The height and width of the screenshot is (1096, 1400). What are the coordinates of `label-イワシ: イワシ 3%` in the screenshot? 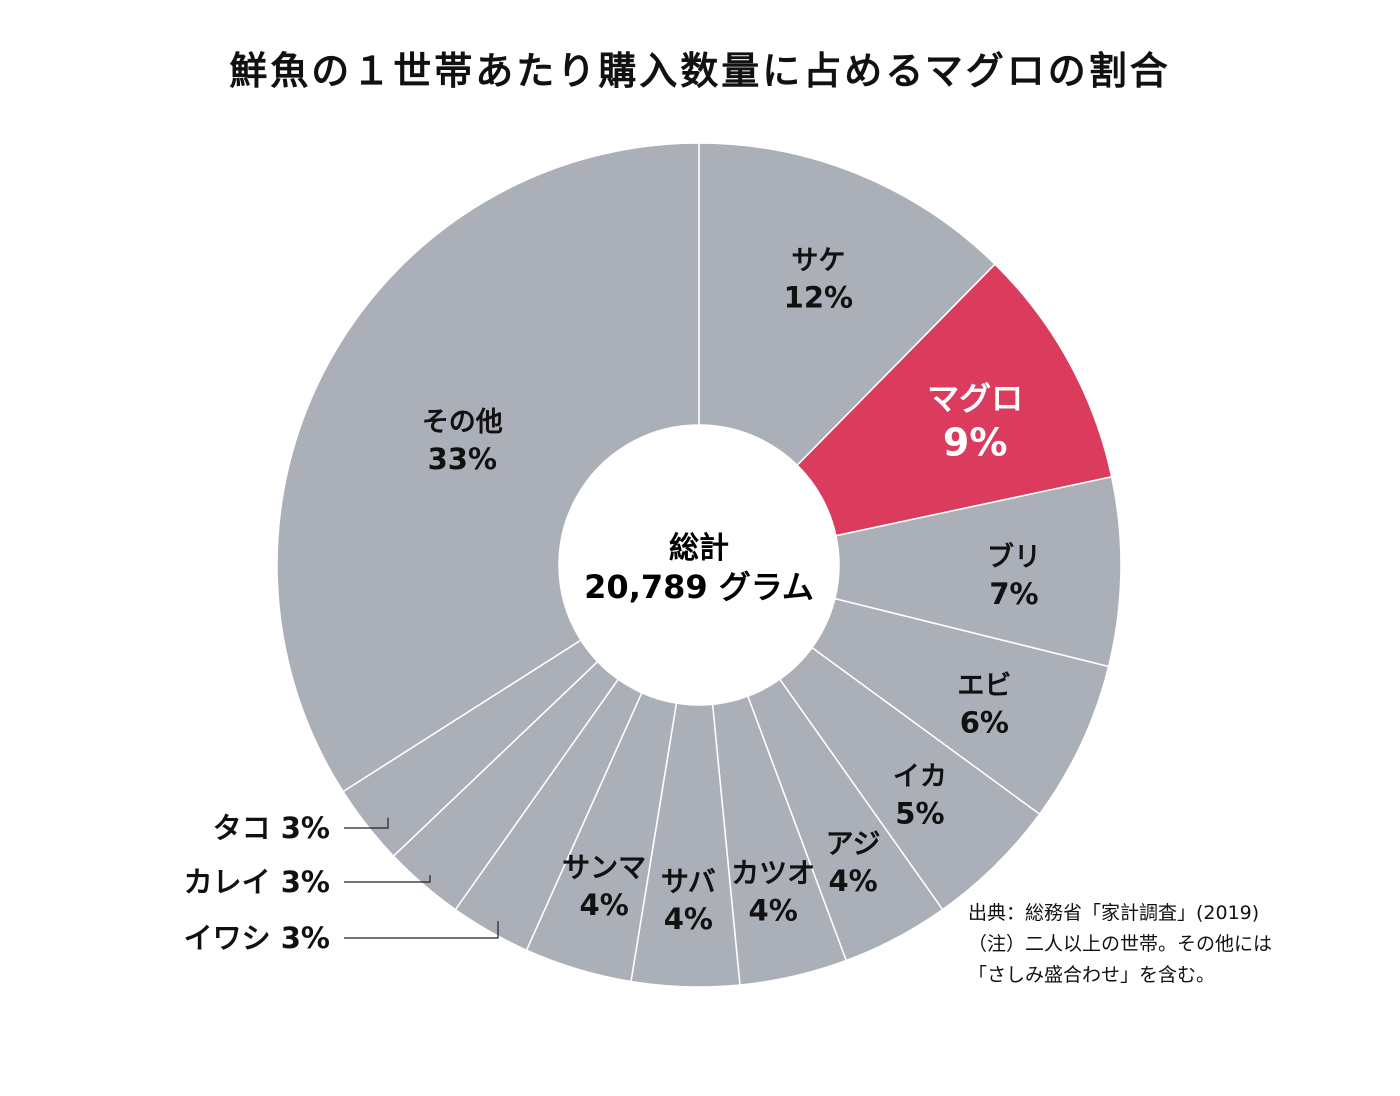 It's located at (257, 938).